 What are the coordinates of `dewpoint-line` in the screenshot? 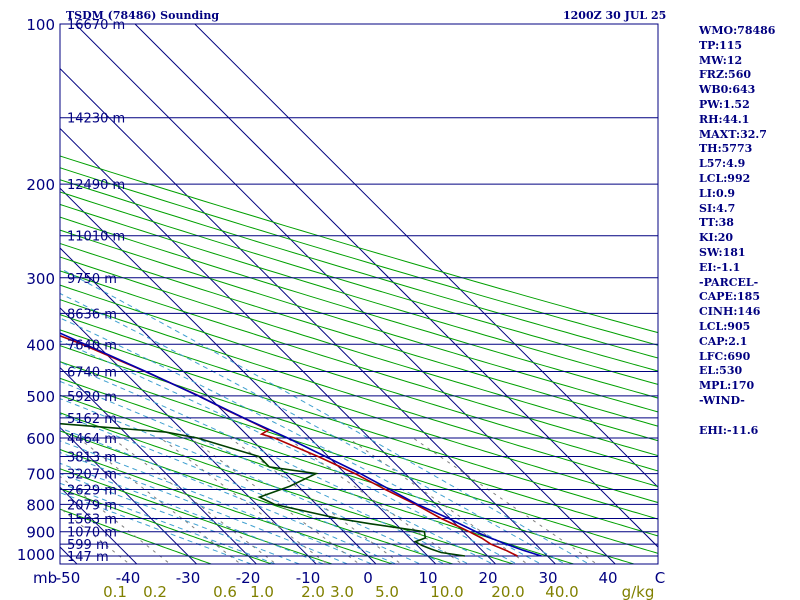 It's located at (263, 489).